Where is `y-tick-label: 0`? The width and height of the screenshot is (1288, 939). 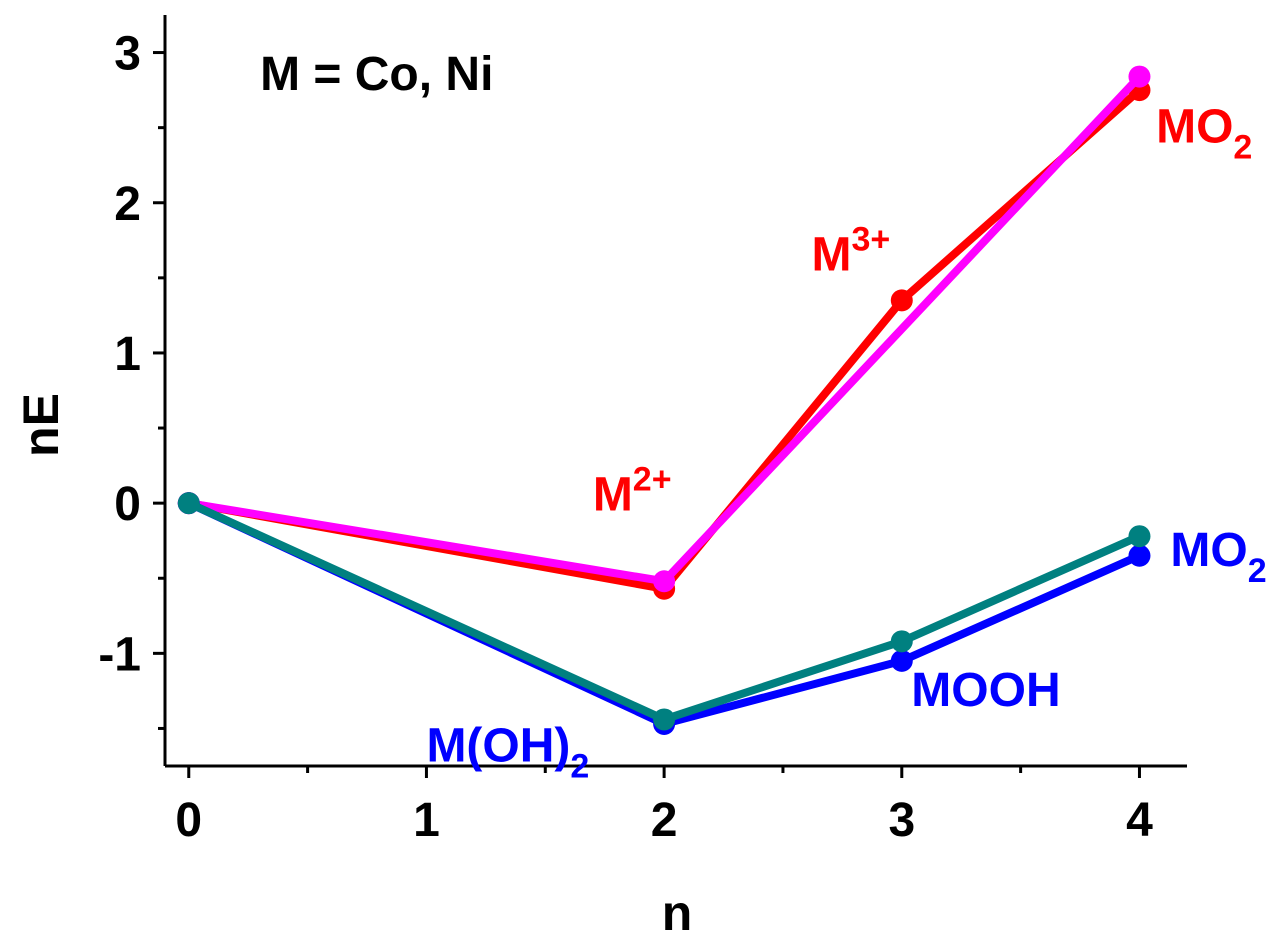 y-tick-label: 0 is located at coordinates (127, 504).